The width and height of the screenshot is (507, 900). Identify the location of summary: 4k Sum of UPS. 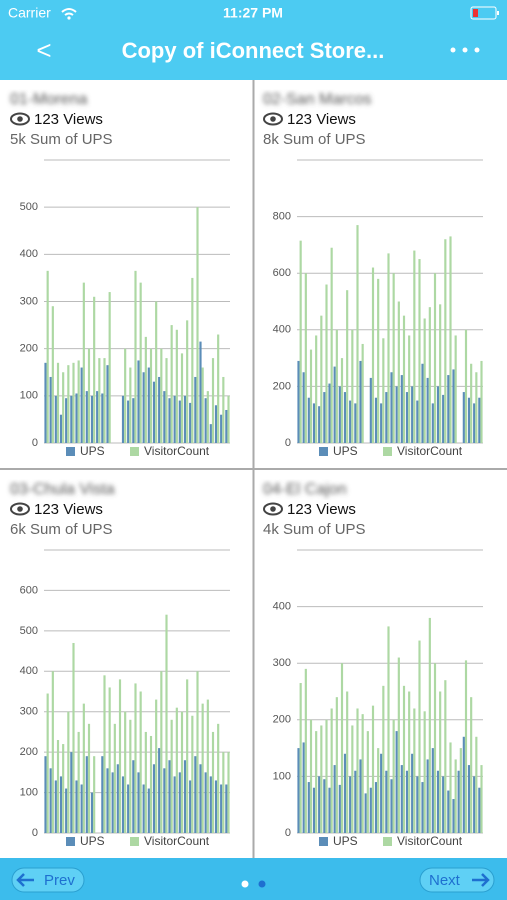
(314, 529).